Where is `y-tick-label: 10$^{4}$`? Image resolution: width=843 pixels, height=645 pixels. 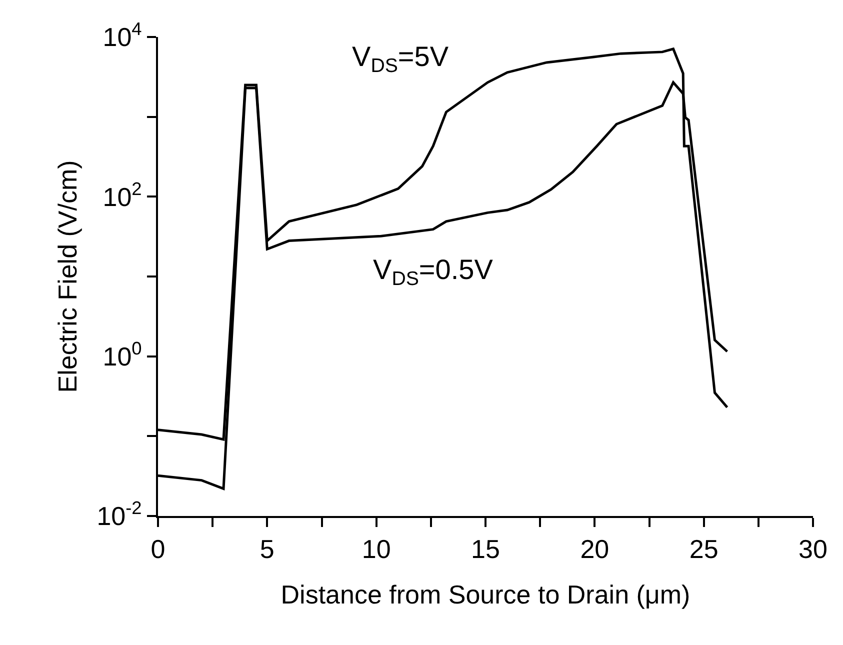
y-tick-label: 10$^{4}$ is located at coordinates (122, 35).